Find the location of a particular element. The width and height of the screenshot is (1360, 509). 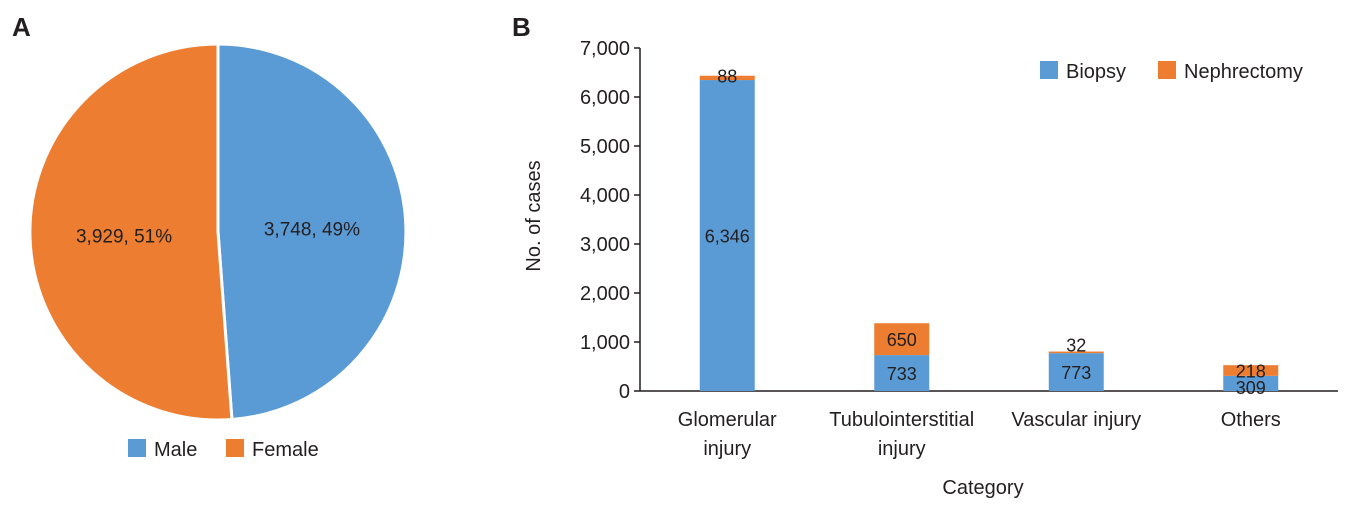

x-tick-label: Vascular injury is located at coordinates (1076, 420).